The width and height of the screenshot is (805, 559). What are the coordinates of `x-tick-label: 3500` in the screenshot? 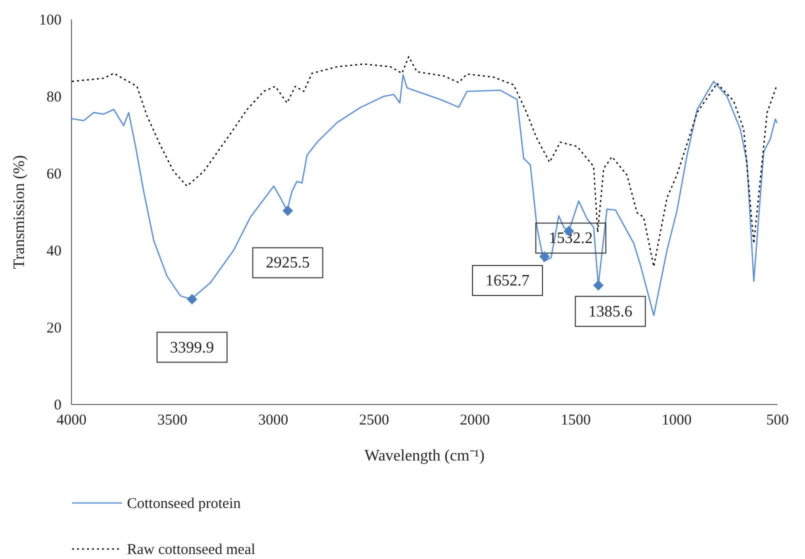 It's located at (172, 420).